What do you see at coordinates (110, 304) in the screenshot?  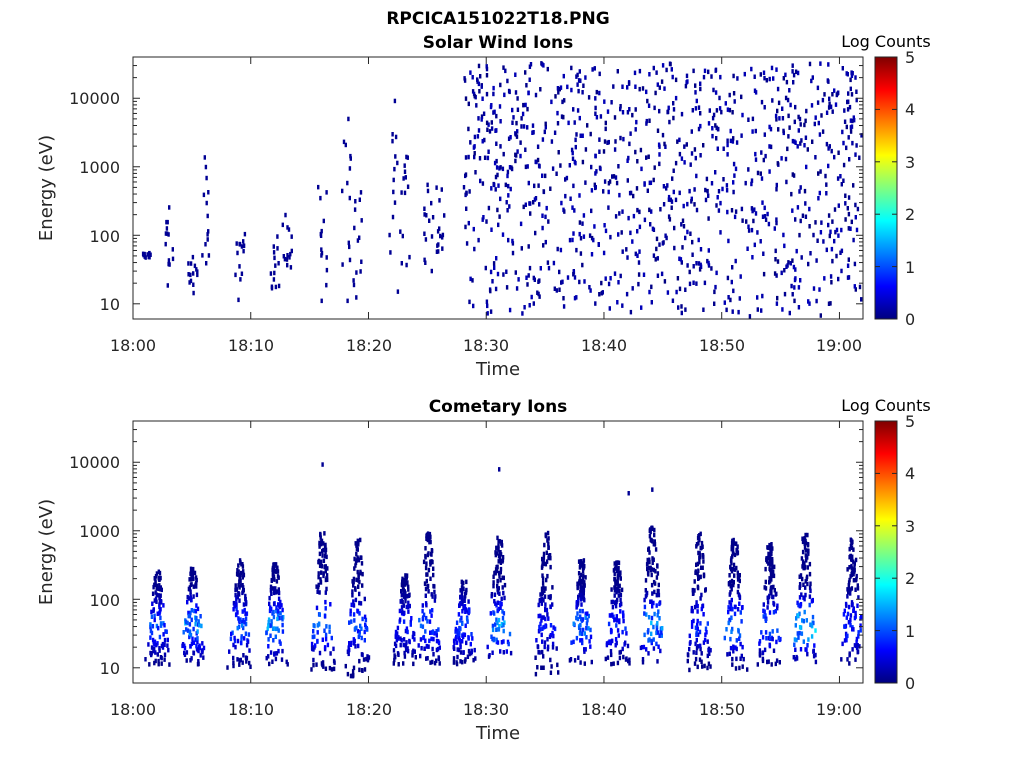 I see `y-tick-label: 10` at bounding box center [110, 304].